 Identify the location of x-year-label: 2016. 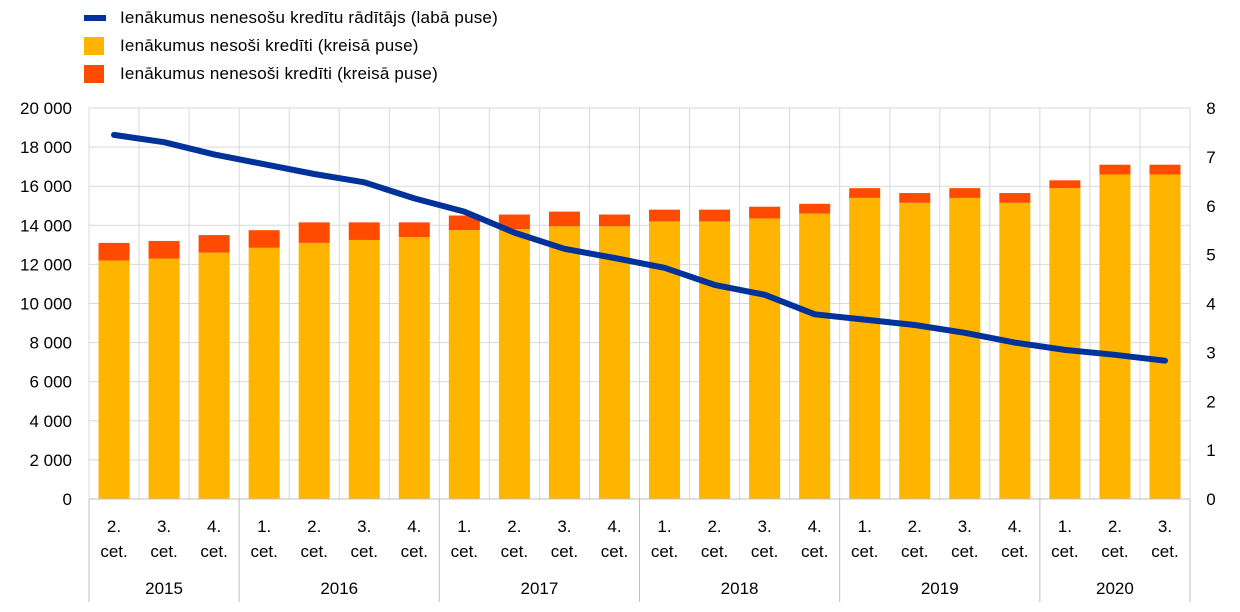
(339, 588).